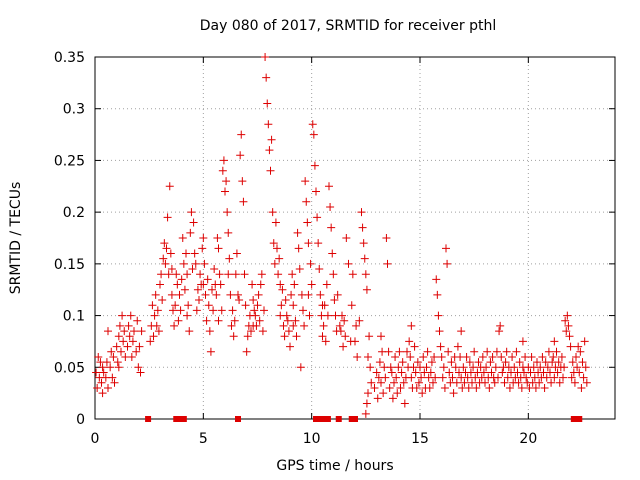 The height and width of the screenshot is (480, 640). I want to click on y-tick-label: 0.1, so click(74, 317).